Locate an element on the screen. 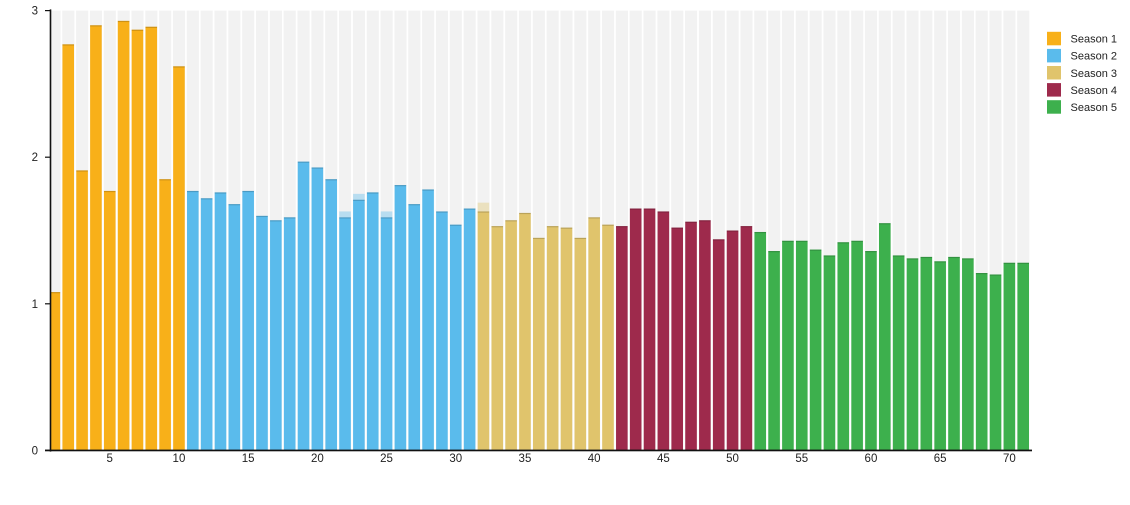 This screenshot has width=1130, height=505. svg-text: 15 is located at coordinates (248, 459).